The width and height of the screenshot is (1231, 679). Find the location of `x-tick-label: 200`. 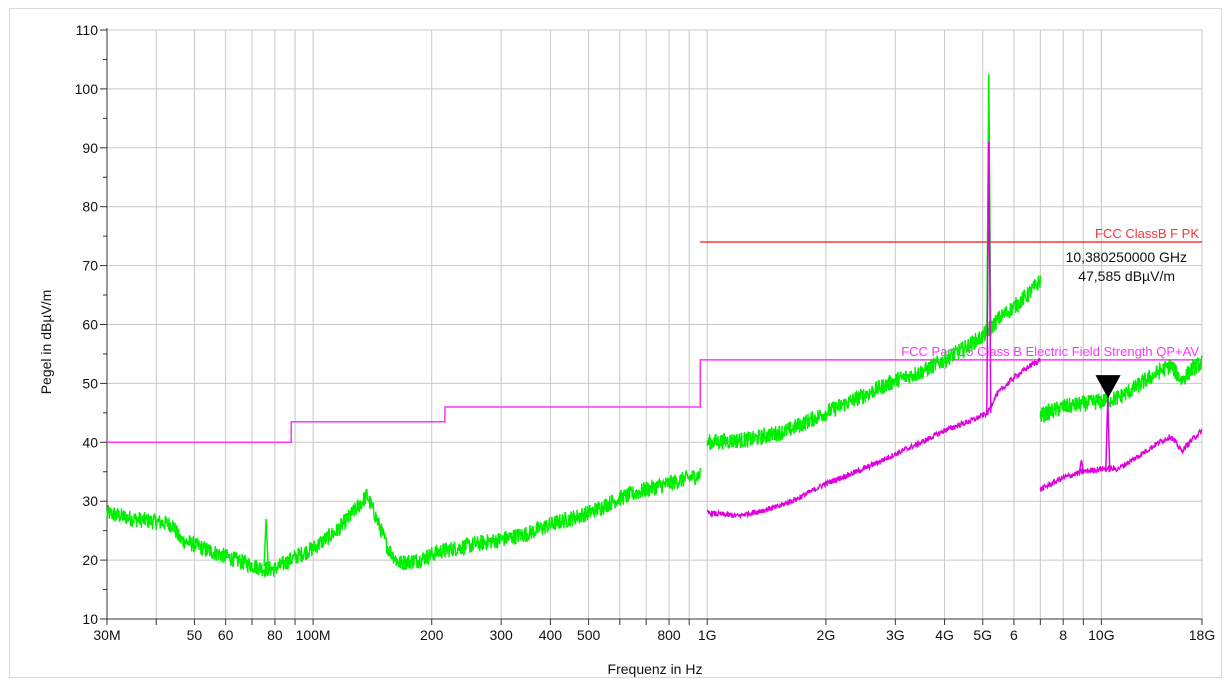

x-tick-label: 200 is located at coordinates (432, 635).